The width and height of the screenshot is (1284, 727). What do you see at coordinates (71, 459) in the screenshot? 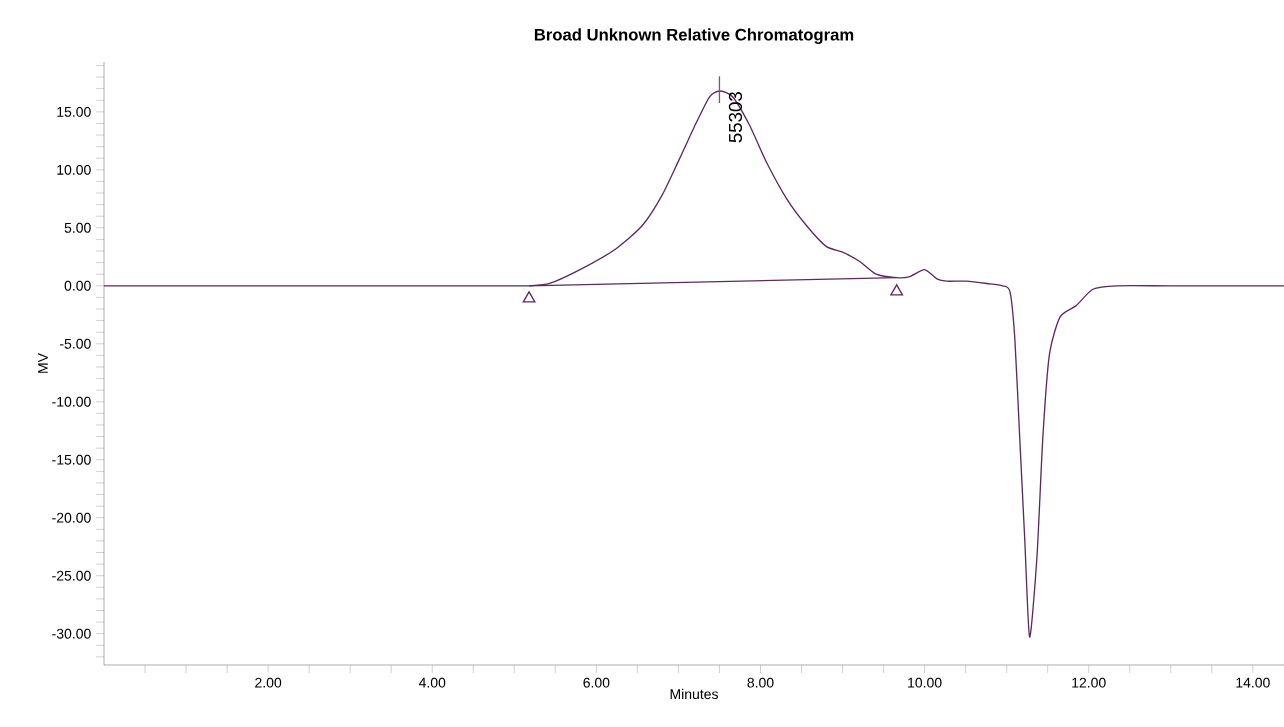
I see `y-tick-label: -15.00` at bounding box center [71, 459].